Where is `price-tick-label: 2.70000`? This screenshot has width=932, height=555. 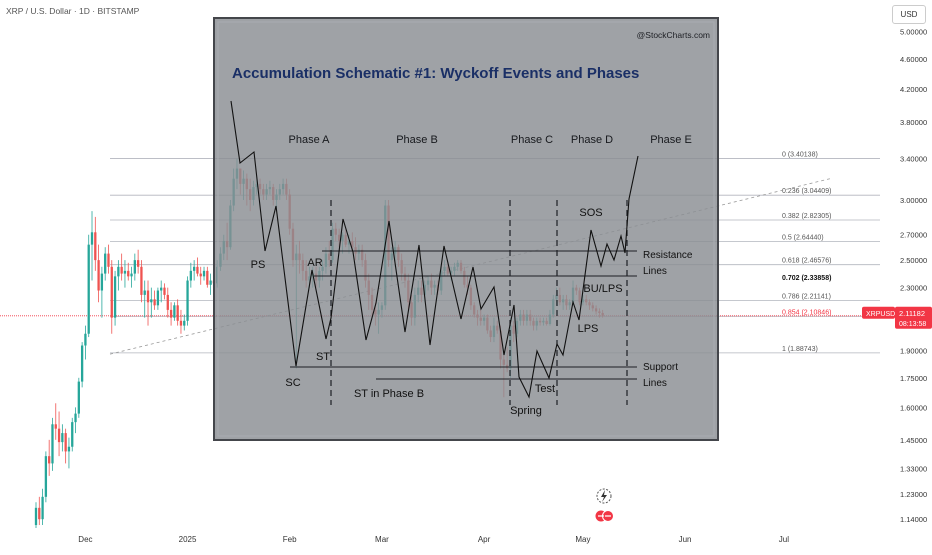 price-tick-label: 2.70000 is located at coordinates (913, 235).